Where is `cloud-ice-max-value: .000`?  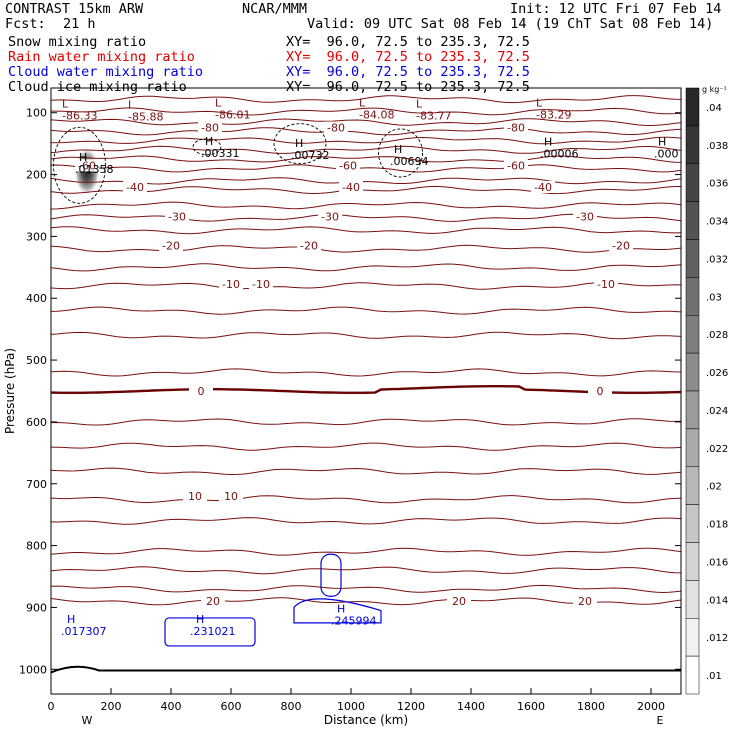 cloud-ice-max-value: .000 is located at coordinates (666, 154).